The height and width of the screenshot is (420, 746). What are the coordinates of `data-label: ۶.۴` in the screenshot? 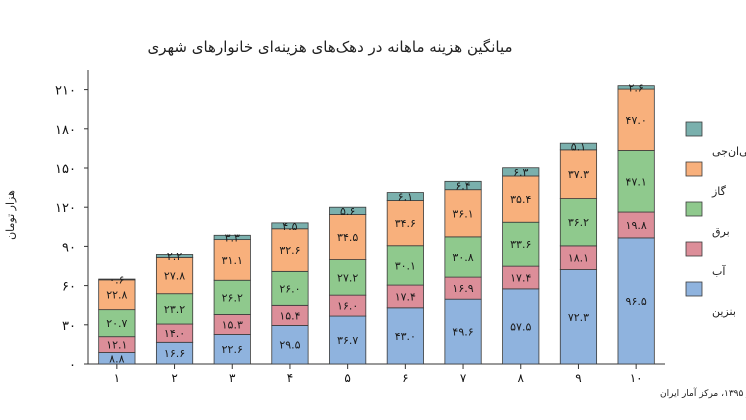 It's located at (462, 186).